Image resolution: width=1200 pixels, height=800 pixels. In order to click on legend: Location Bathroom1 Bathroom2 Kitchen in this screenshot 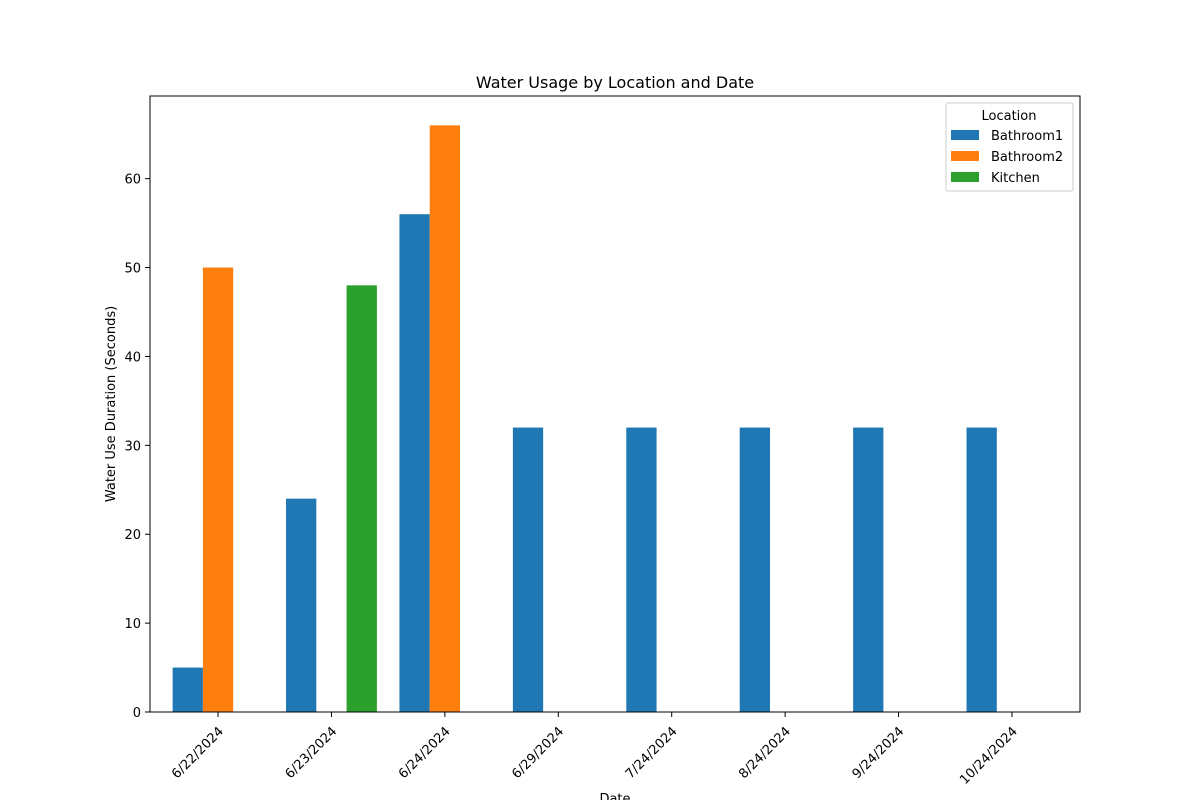, I will do `click(1009, 147)`.